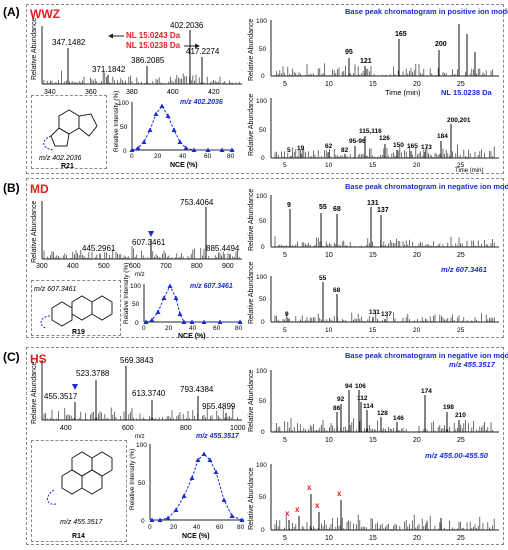  Describe the element at coordinates (123, 103) in the screenshot. I see `a-nce-ytick-100: 100` at that location.